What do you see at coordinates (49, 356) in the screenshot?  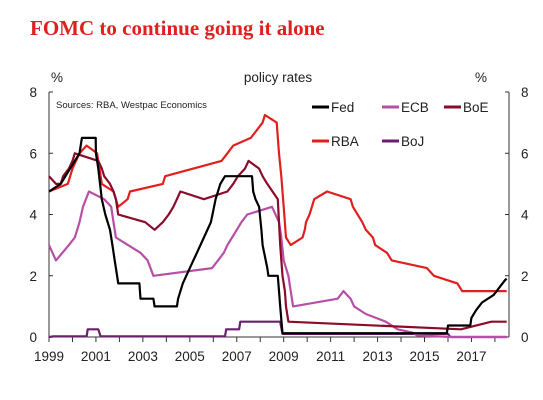 I see `x-tick-label: 1999` at bounding box center [49, 356].